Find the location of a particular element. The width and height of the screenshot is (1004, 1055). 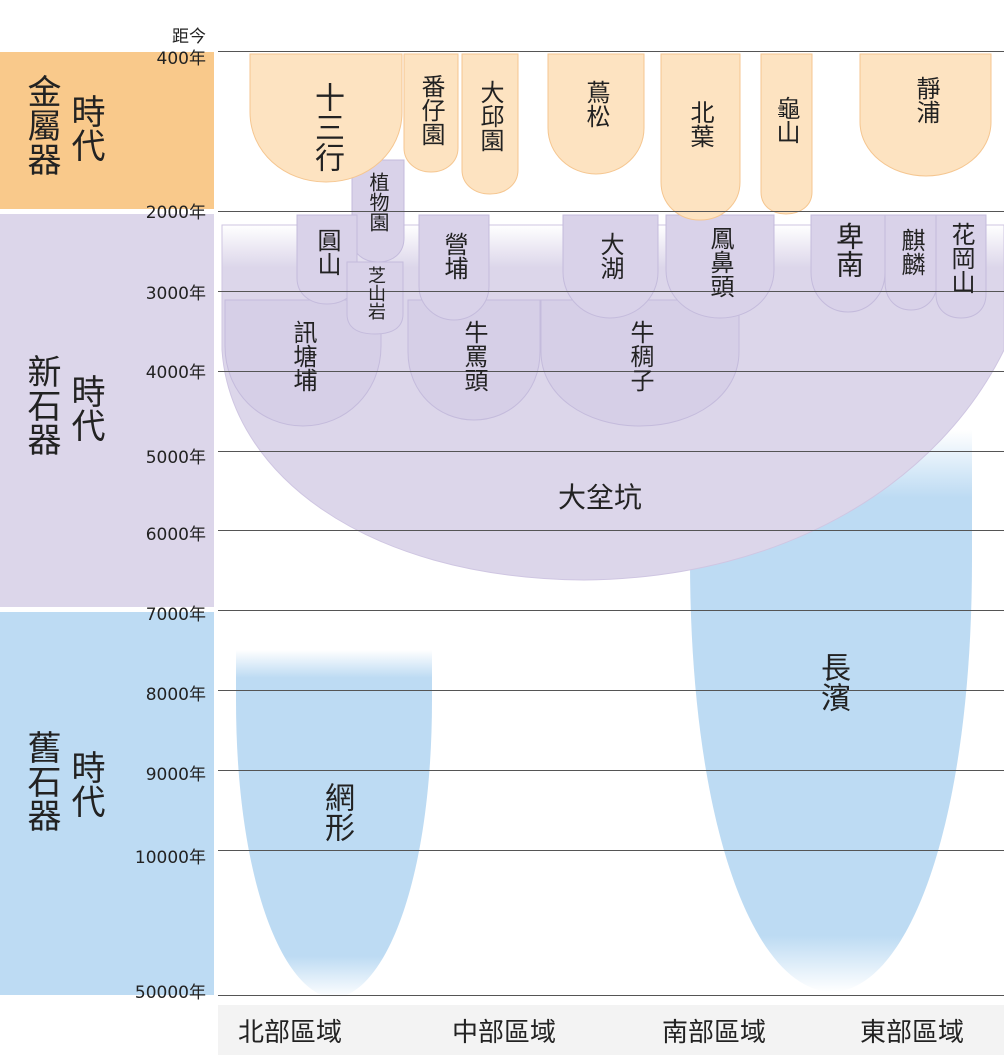

site-label: 花岡山 is located at coordinates (961, 258).